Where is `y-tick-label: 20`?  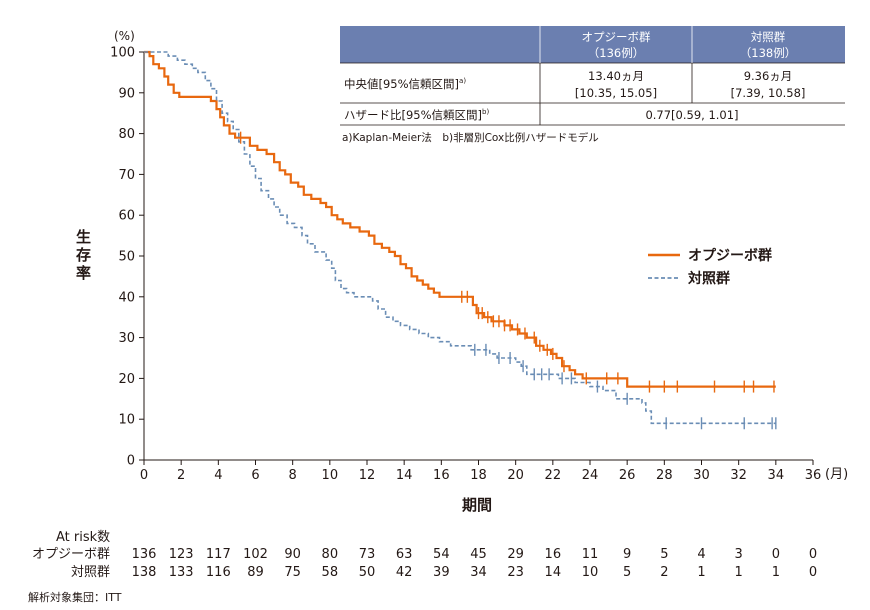
y-tick-label: 20 is located at coordinates (126, 379).